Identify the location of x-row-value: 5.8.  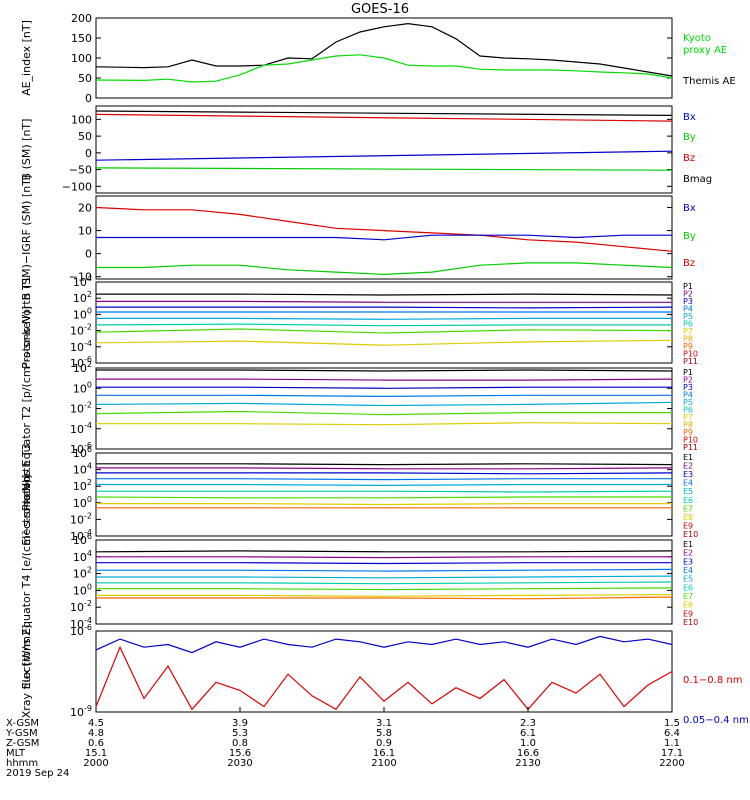
(384, 733).